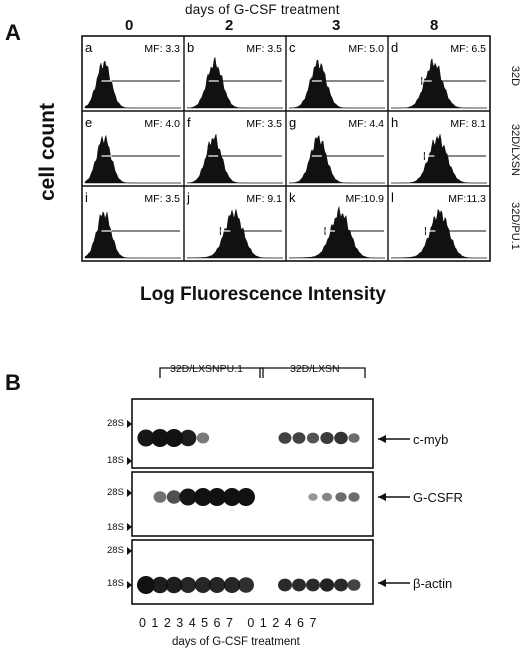 Image resolution: width=520 pixels, height=655 pixels. I want to click on mf-value-b: MF: 3.5, so click(264, 49).